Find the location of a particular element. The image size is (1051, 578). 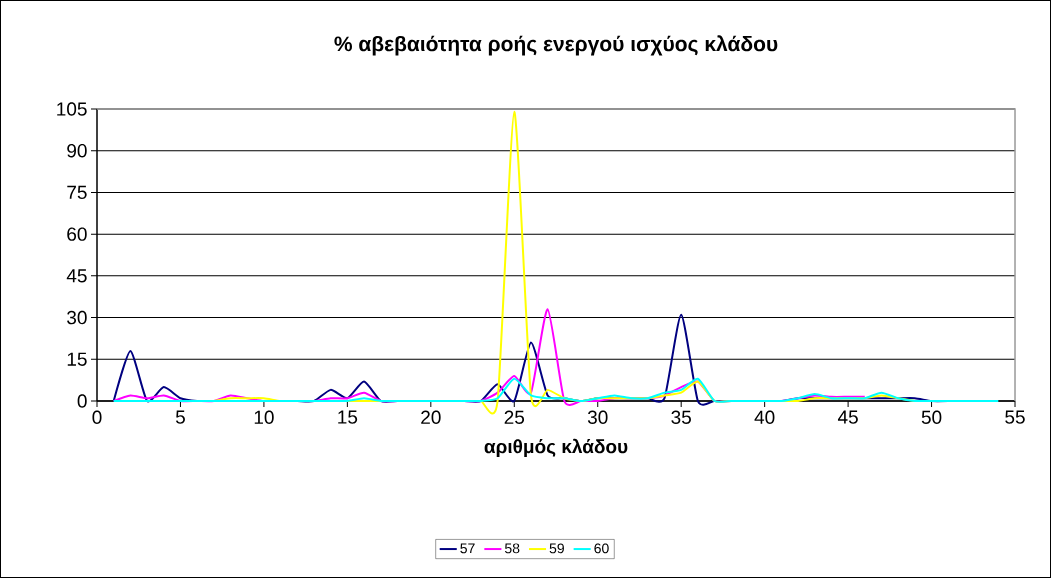

x-tick-label: 40 is located at coordinates (764, 417).